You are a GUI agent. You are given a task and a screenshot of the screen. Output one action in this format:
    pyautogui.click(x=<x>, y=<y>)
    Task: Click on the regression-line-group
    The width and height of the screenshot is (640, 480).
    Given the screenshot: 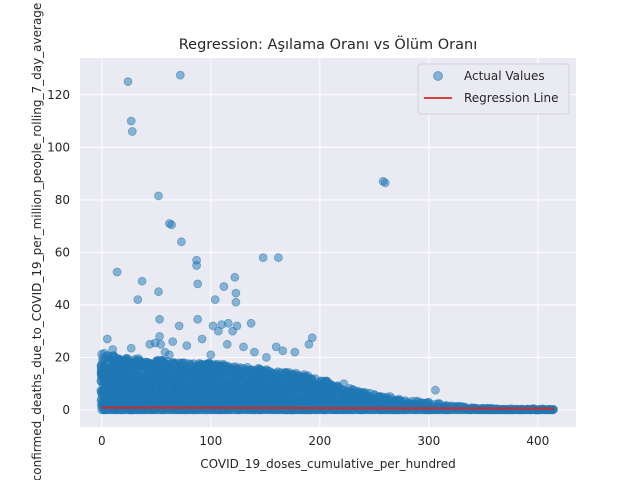 What is the action you would take?
    pyautogui.click(x=328, y=408)
    